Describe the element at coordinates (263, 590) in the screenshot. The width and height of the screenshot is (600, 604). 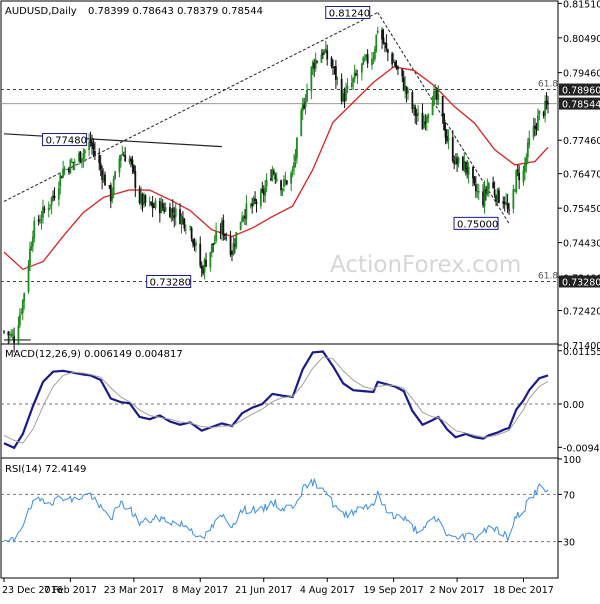
I see `x-tick-label: 21 Jun 2017` at that location.